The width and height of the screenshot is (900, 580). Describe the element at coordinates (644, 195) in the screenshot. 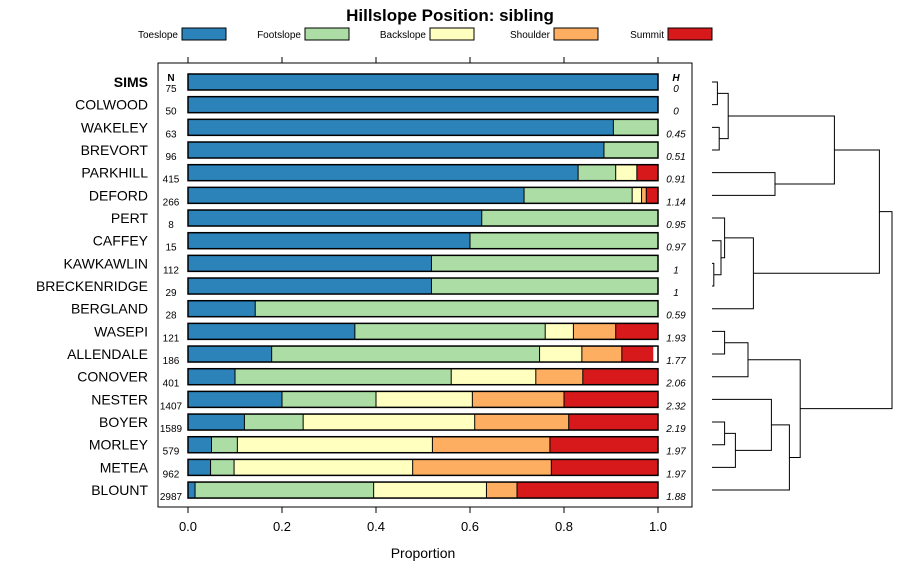

I see `bar-segment-deford-shoulder` at that location.